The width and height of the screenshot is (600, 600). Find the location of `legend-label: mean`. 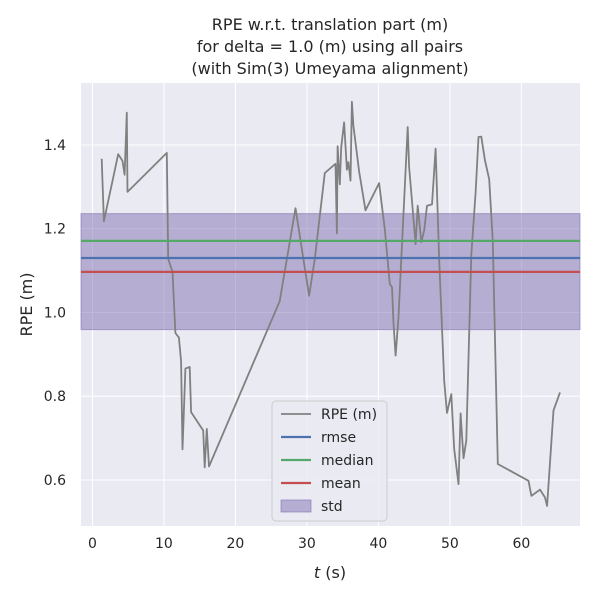

legend-label: mean is located at coordinates (341, 484).